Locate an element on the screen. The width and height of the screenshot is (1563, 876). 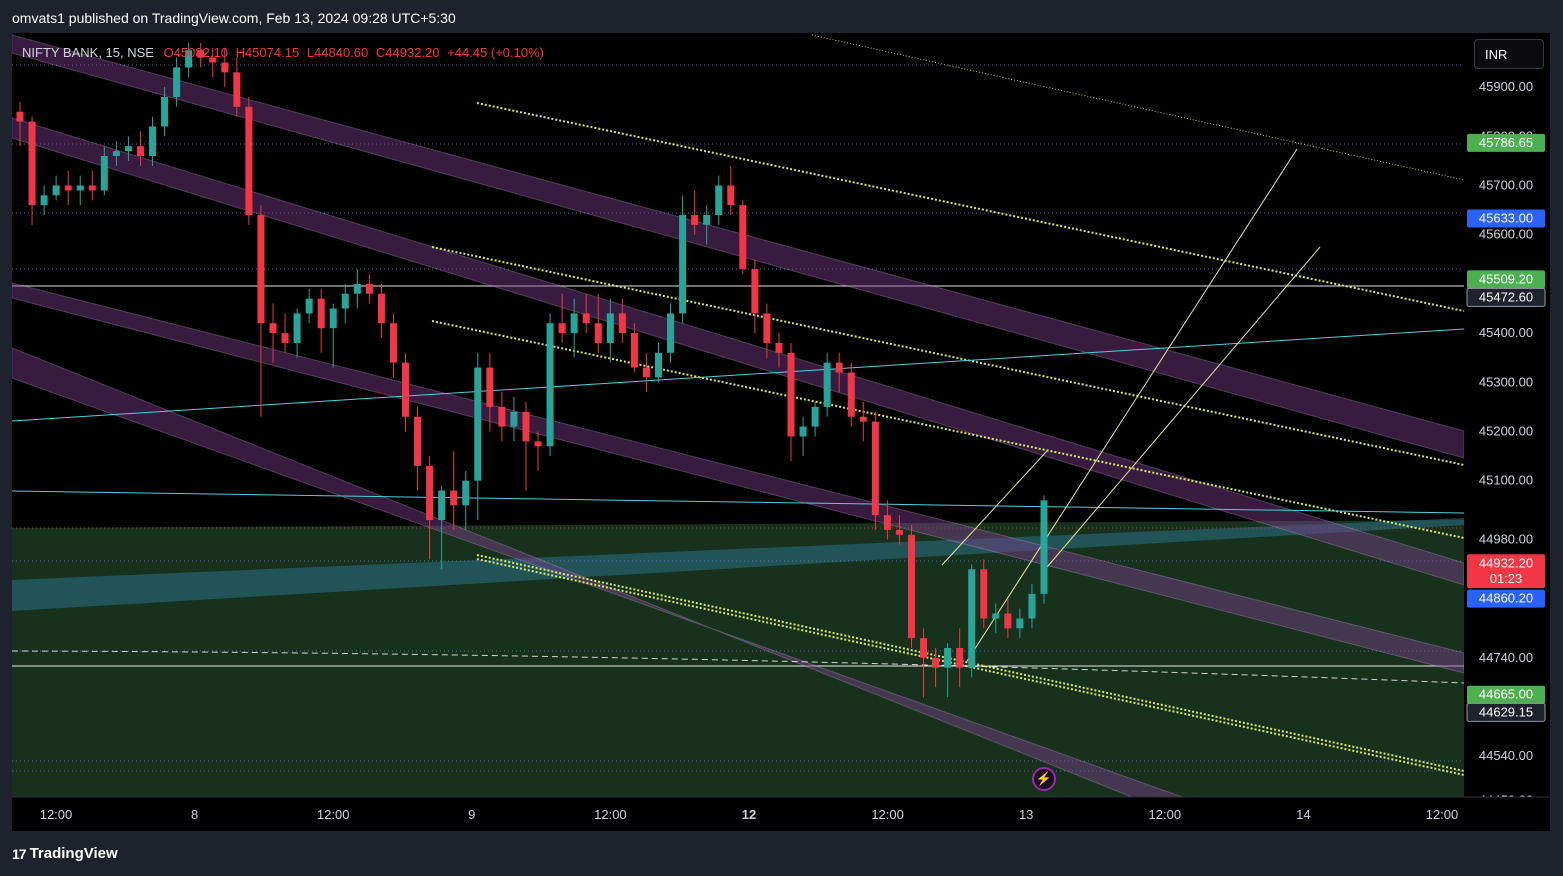
price-label-tag: 01:23 is located at coordinates (1506, 579).